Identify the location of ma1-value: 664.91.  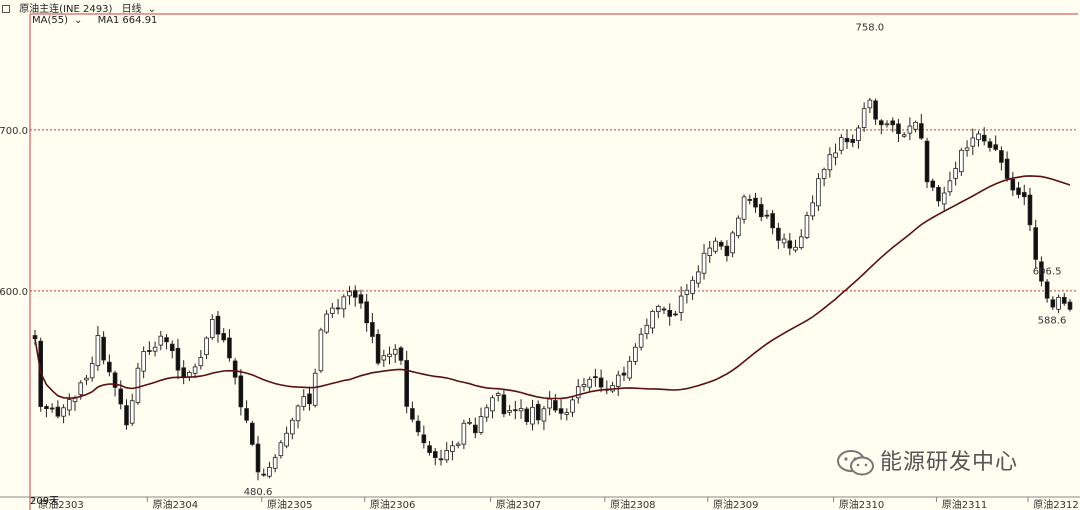
(140, 20).